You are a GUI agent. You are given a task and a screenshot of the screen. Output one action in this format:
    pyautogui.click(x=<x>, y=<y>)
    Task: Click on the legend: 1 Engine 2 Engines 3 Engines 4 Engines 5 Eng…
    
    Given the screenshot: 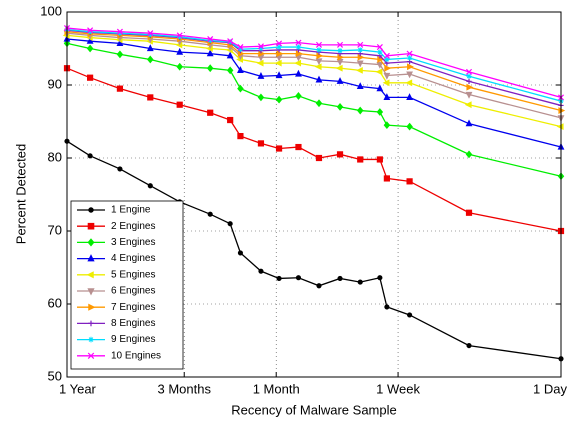 What is the action you would take?
    pyautogui.click(x=127, y=285)
    